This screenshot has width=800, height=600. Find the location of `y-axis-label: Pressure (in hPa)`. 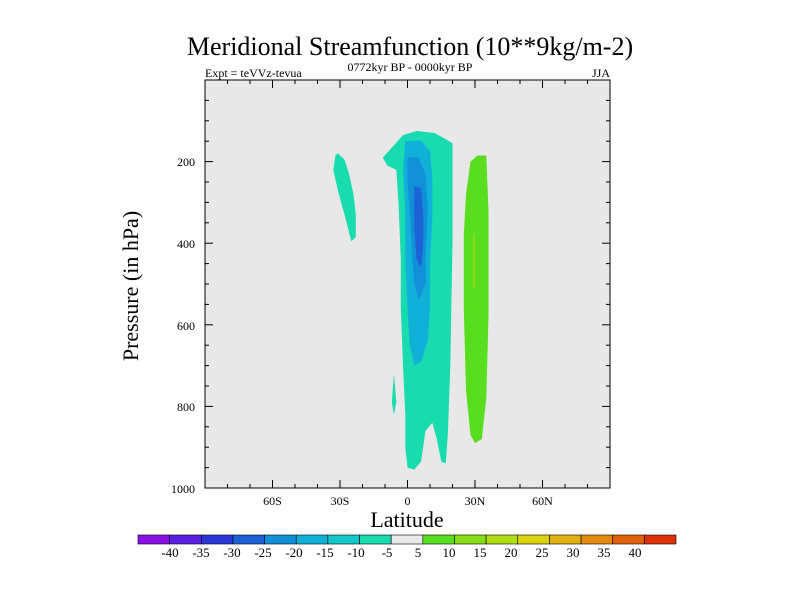

y-axis-label: Pressure (in hPa) is located at coordinates (130, 286).